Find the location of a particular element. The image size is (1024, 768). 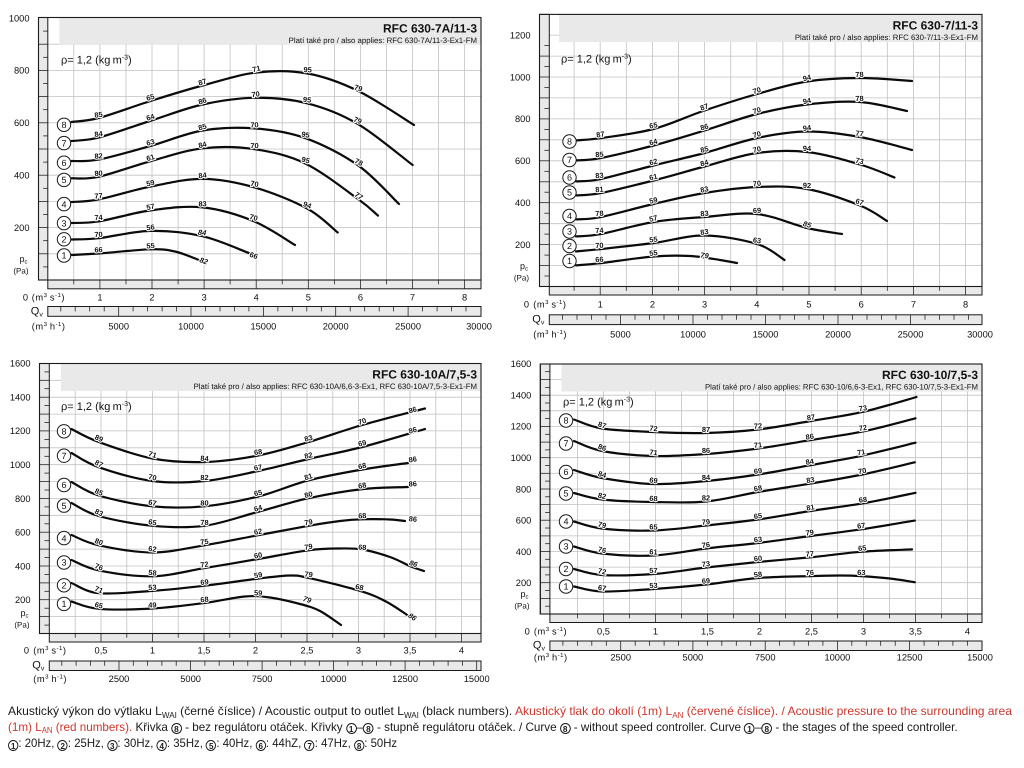

svg-text: (m3 s-1) is located at coordinates (549, 304).